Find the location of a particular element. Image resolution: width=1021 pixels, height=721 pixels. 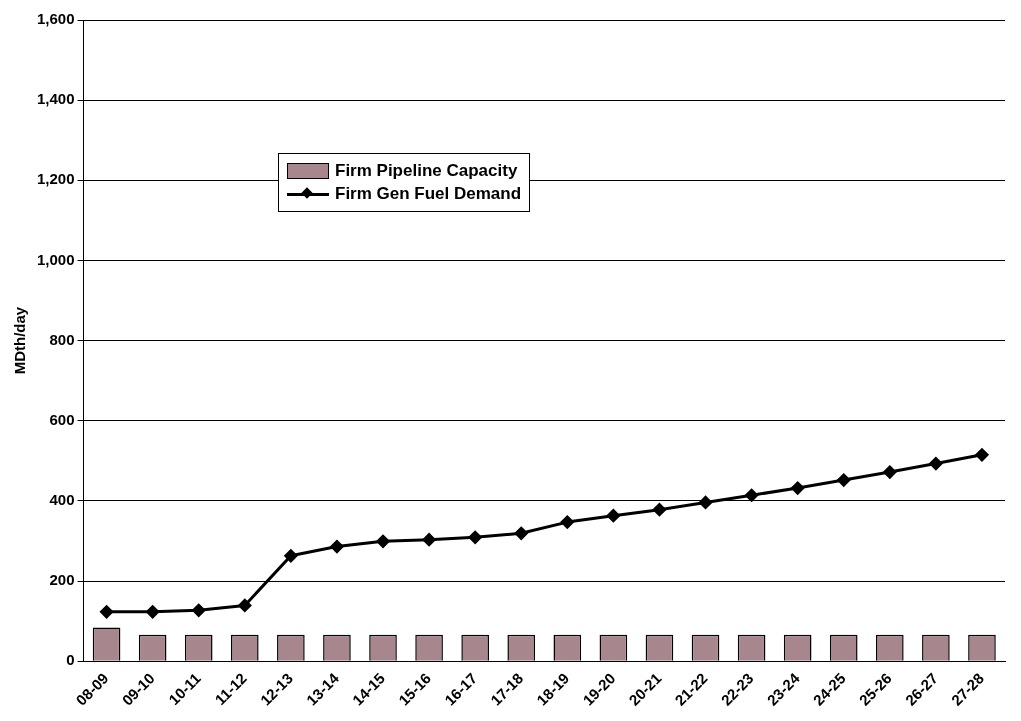

y-tick-label: 1,000 is located at coordinates (55, 259).